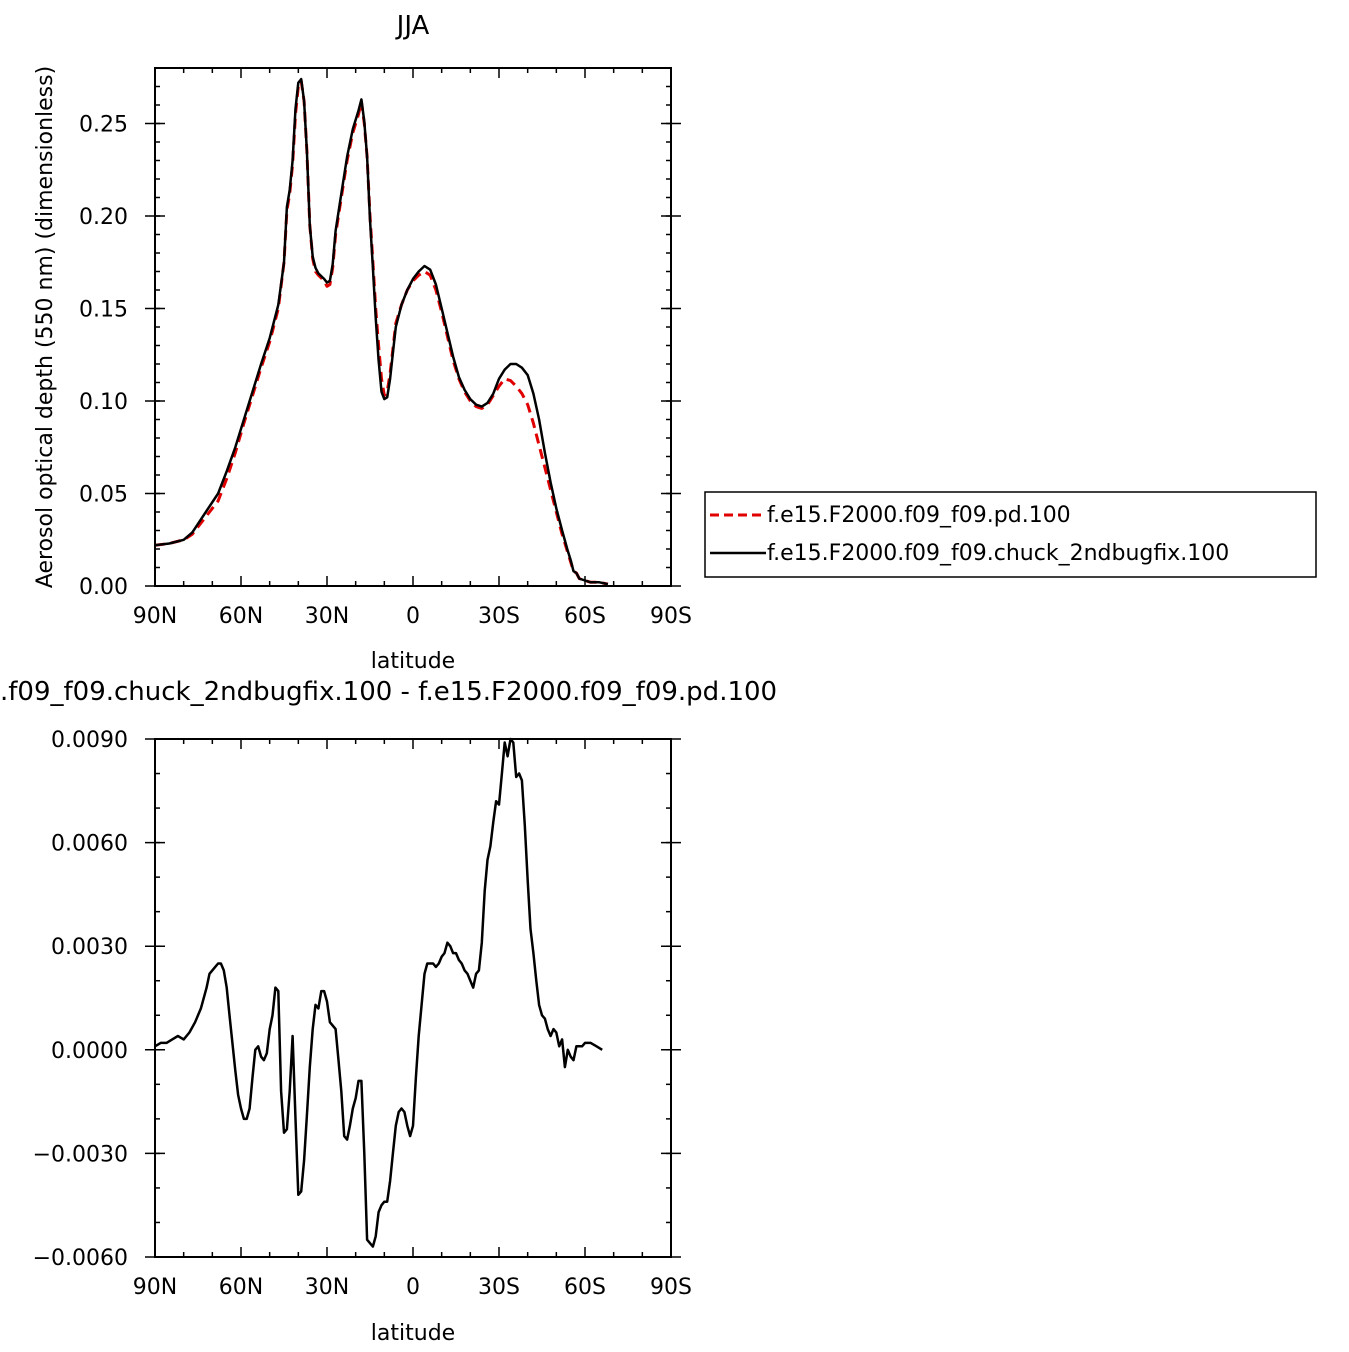 The image size is (1349, 1352). I want to click on series-lines-bottom, so click(378, 992).